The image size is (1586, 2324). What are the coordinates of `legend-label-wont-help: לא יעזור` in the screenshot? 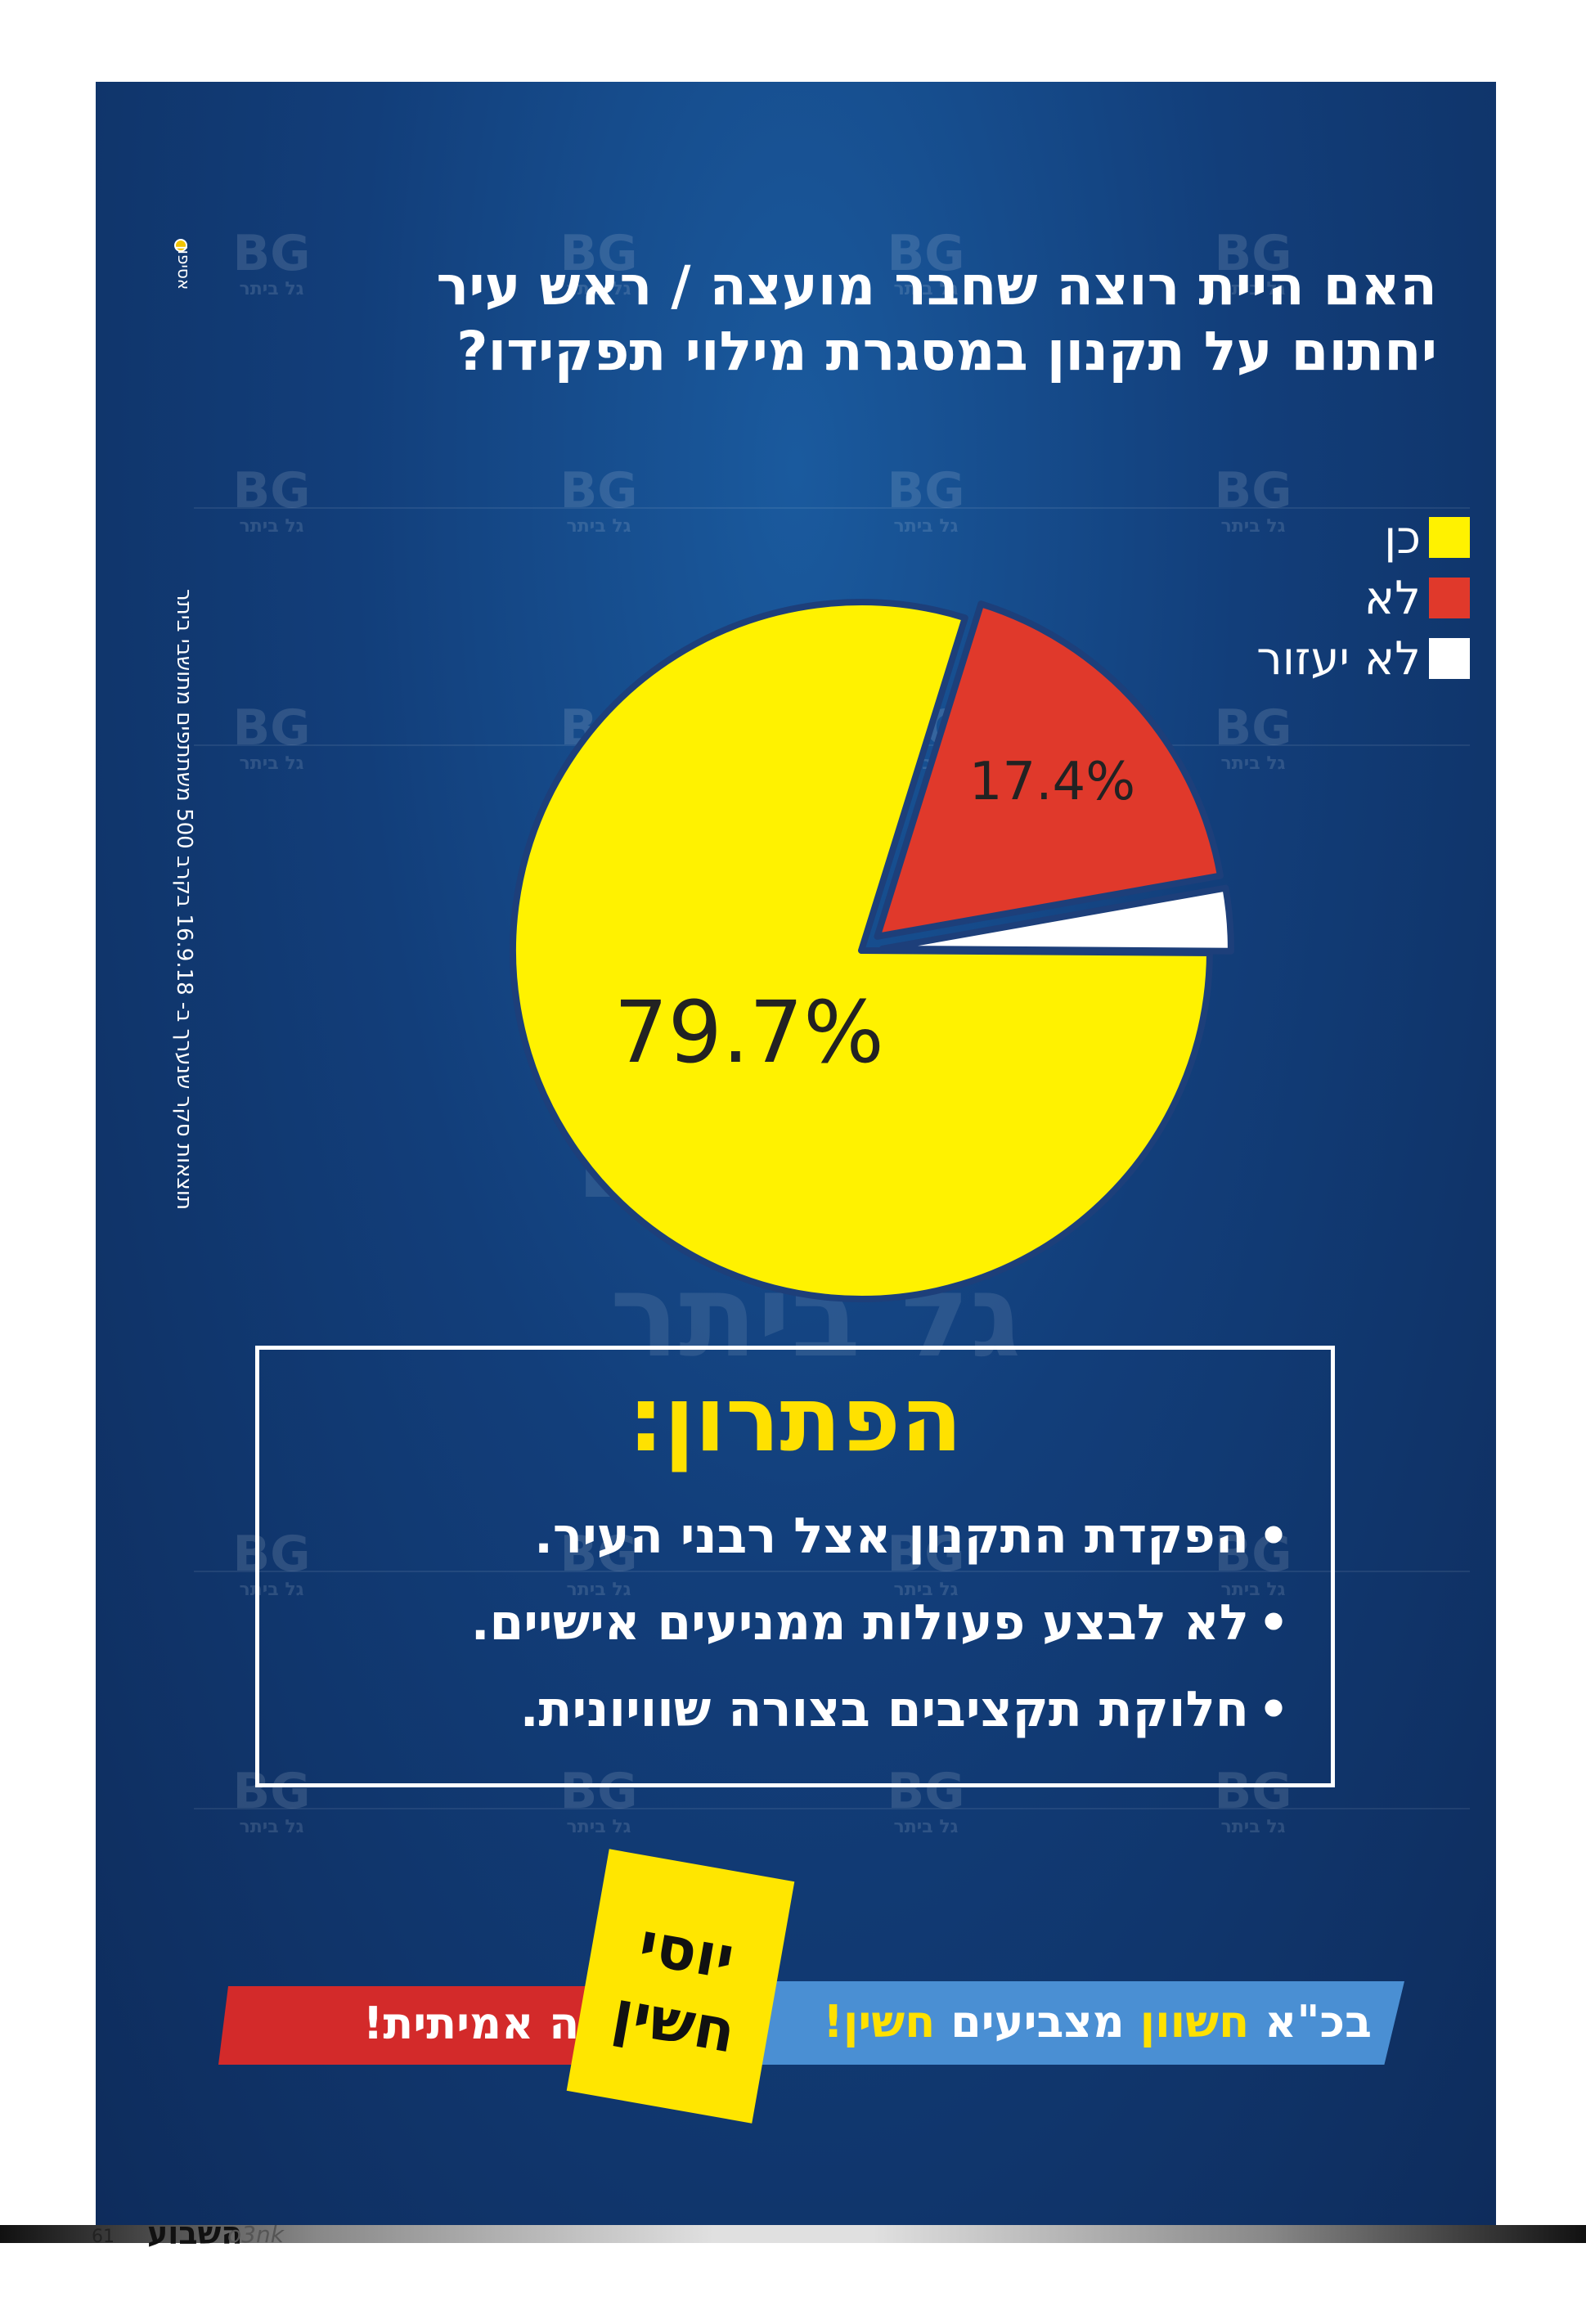 It's located at (1338, 659).